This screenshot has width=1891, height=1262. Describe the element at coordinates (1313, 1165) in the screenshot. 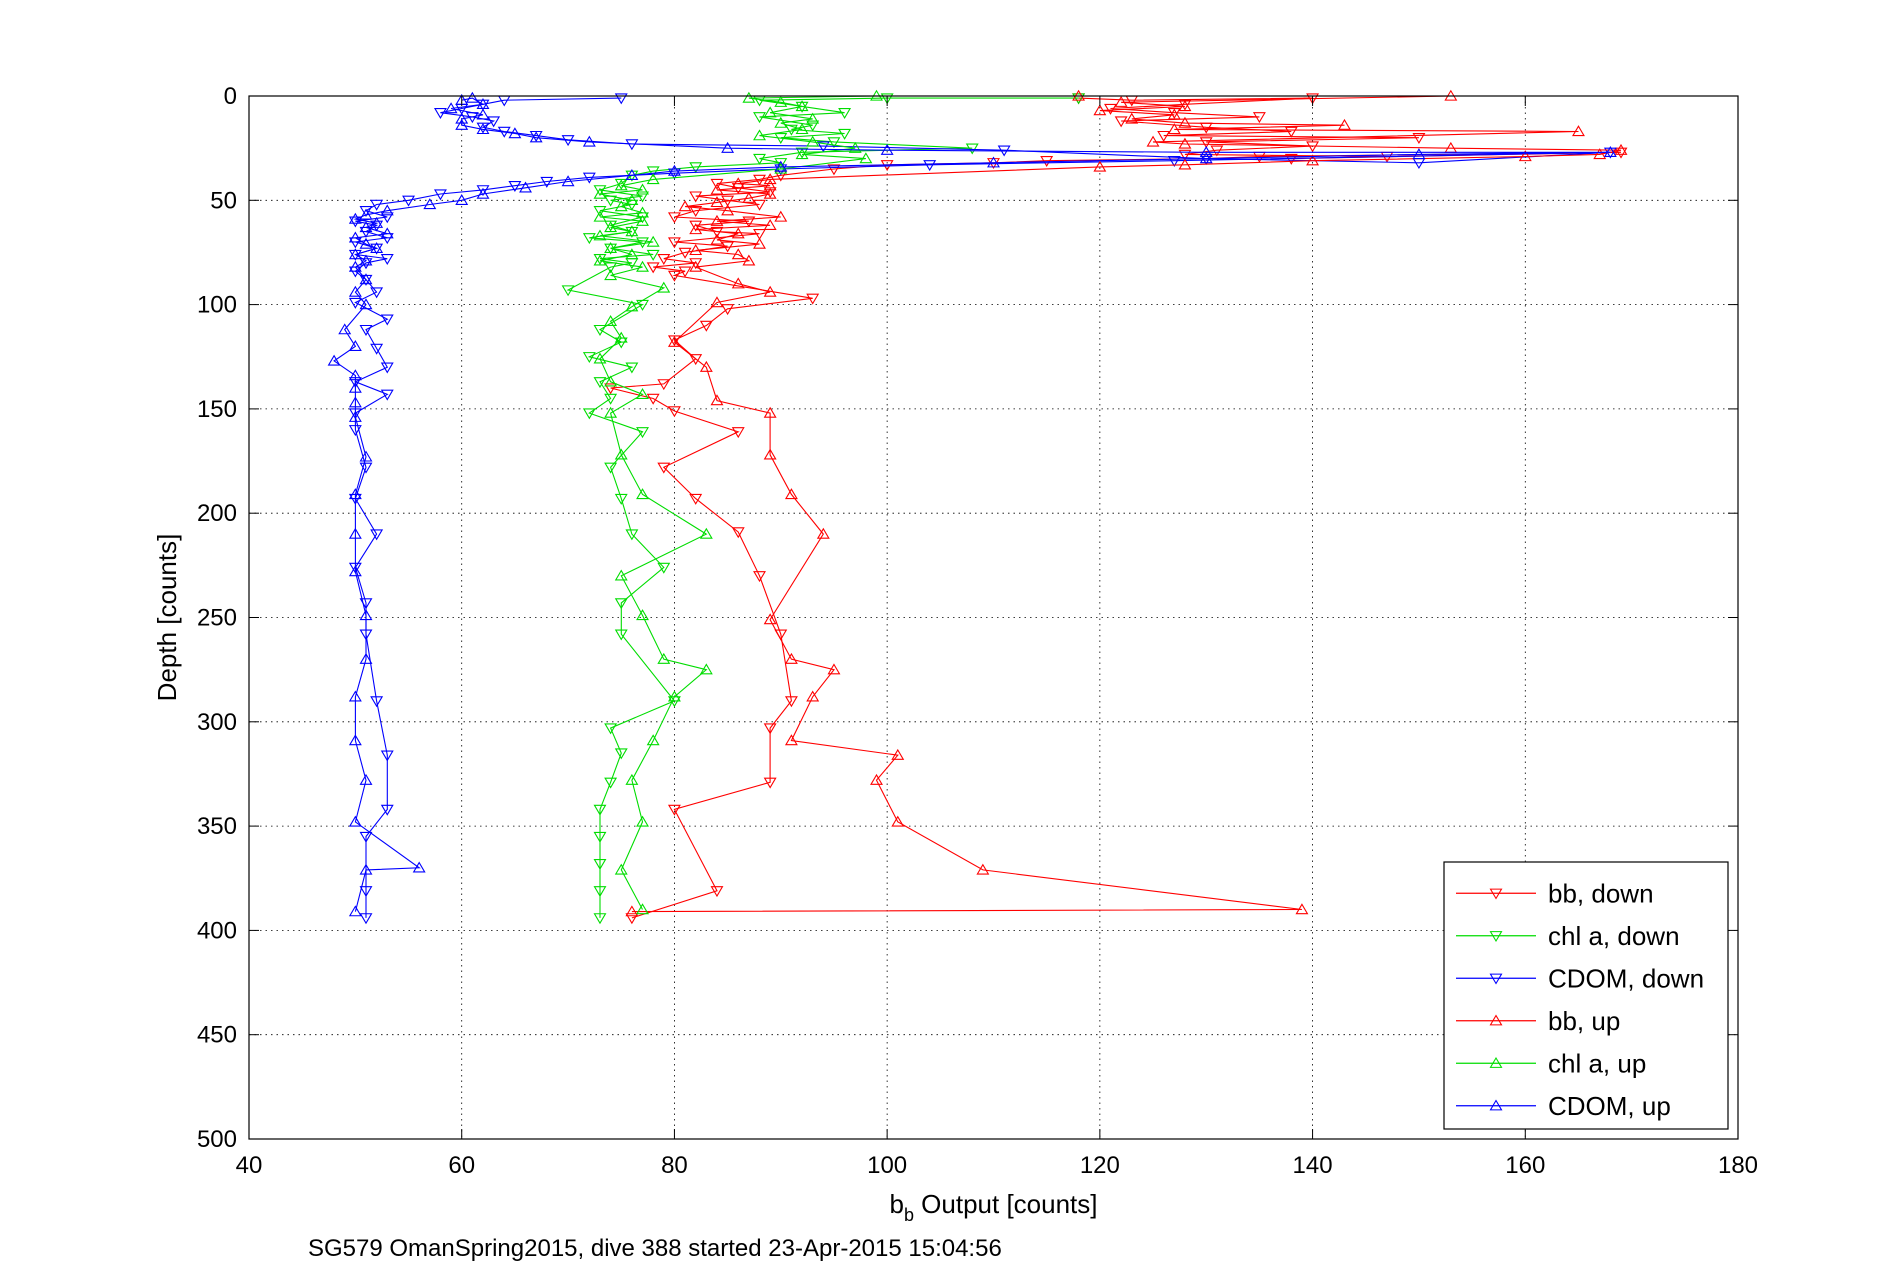

I see `x-tick-label: 140` at that location.